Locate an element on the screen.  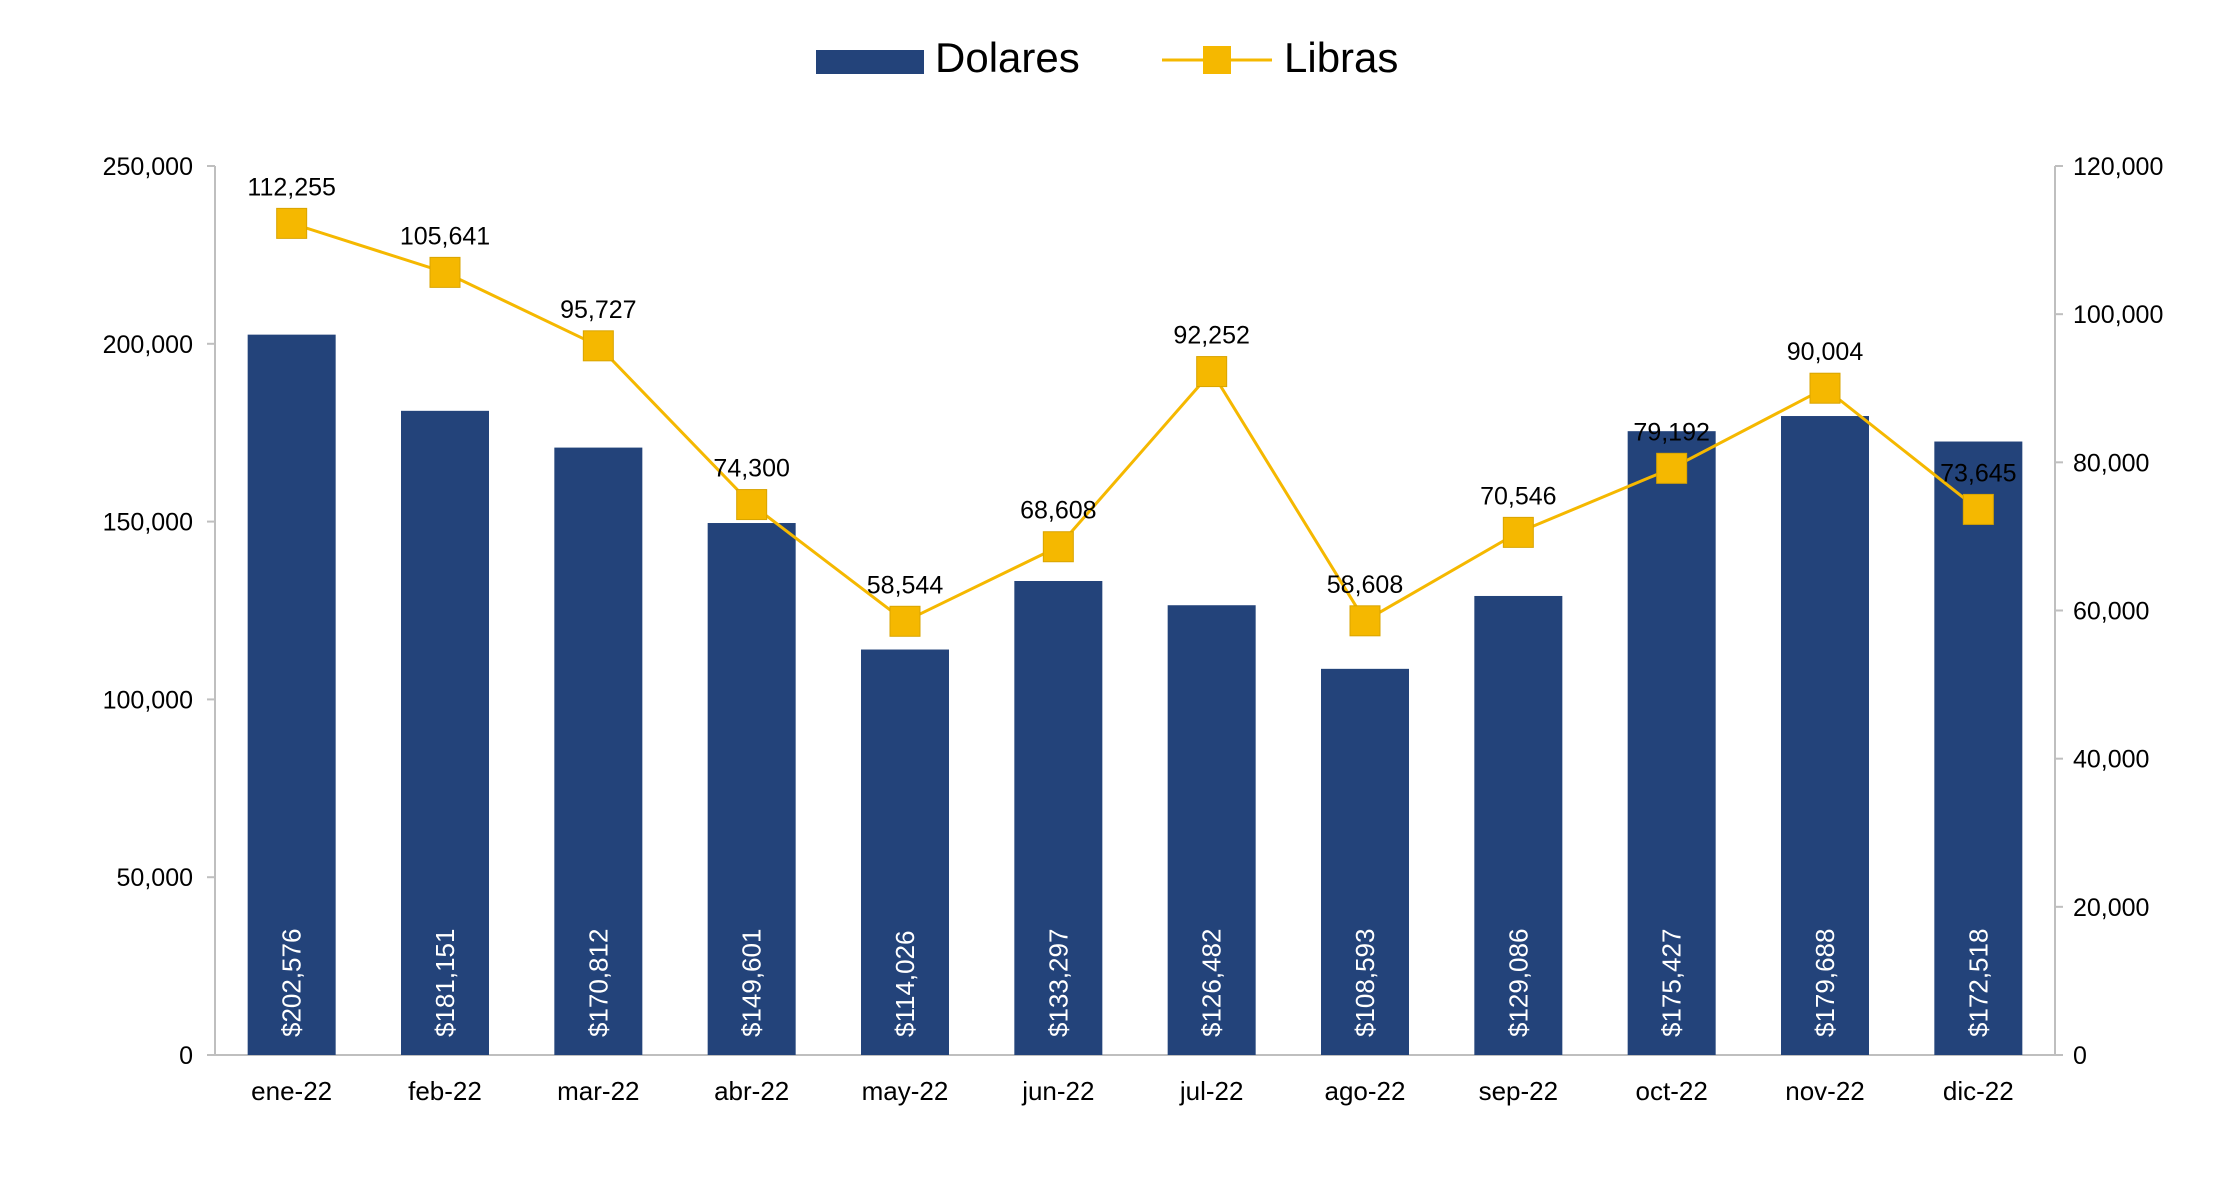
bar-data-label: $126,482 is located at coordinates (1212, 983).